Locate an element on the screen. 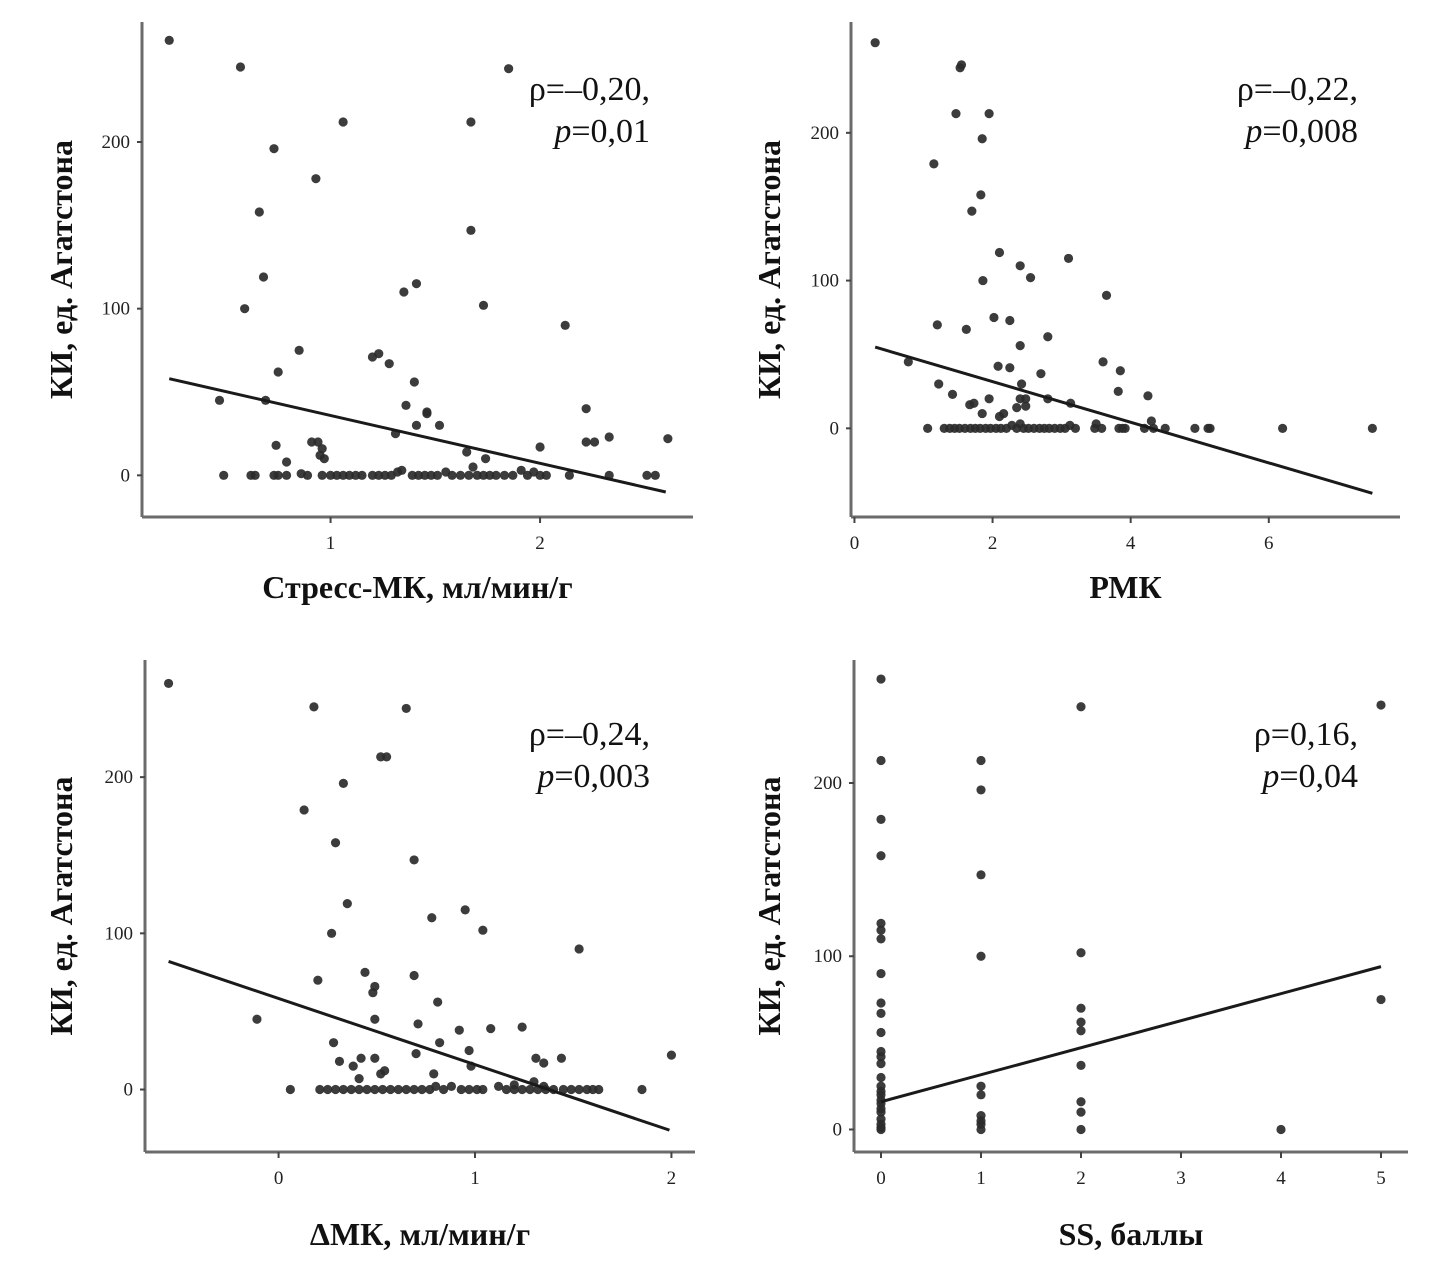  rho-annotation: ρ=–0,24, is located at coordinates (589, 734).